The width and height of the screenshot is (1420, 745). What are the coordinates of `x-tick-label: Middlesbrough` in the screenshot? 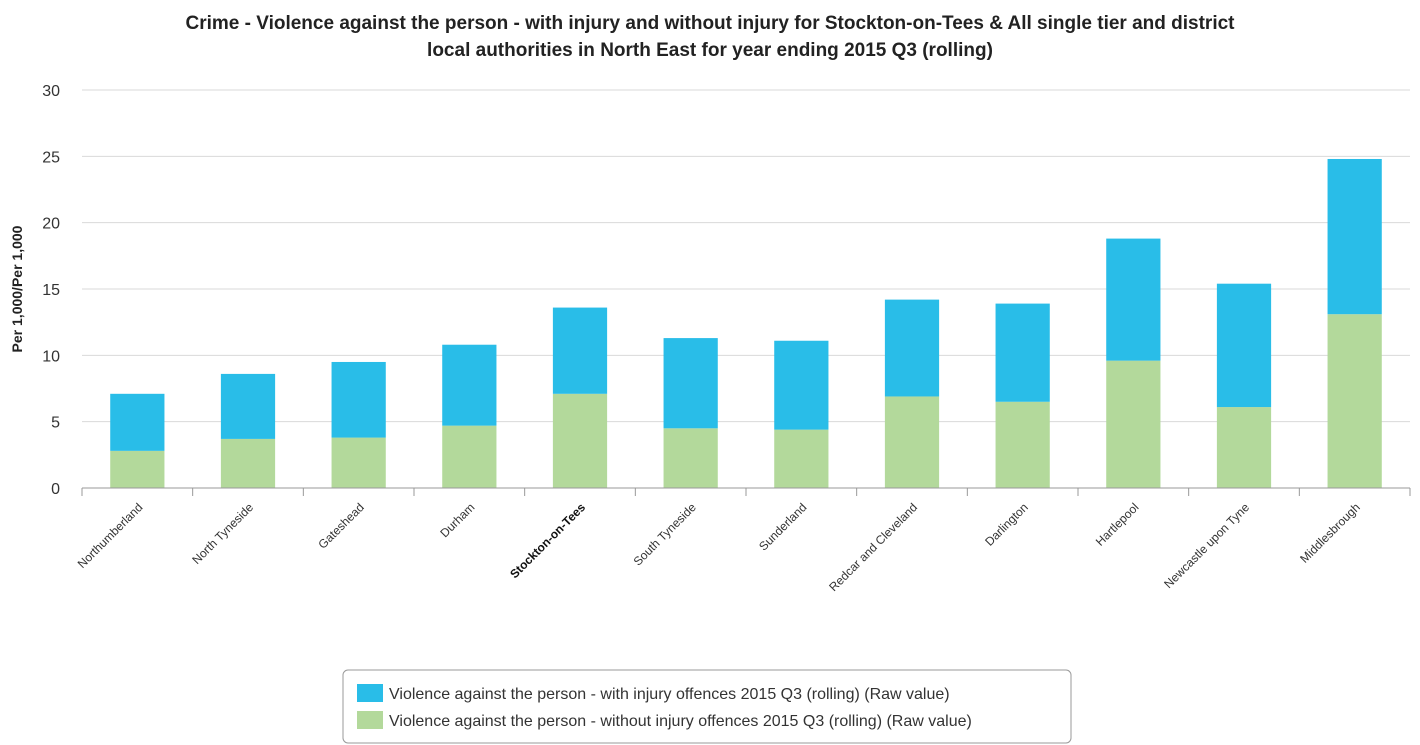 It's located at (1330, 533).